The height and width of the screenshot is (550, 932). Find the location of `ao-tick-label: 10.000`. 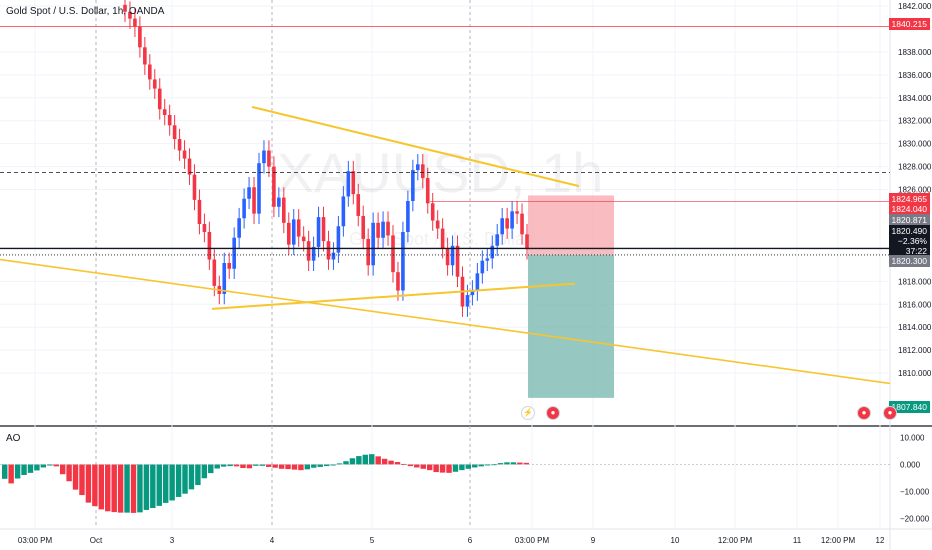

ao-tick-label: 10.000 is located at coordinates (912, 437).